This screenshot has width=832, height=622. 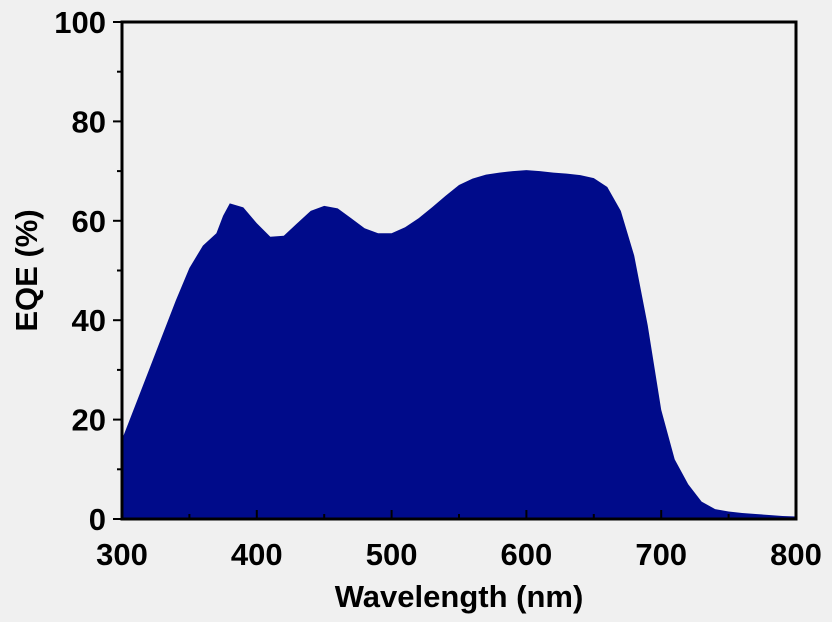 I want to click on y-tick-label: 40, so click(x=89, y=320).